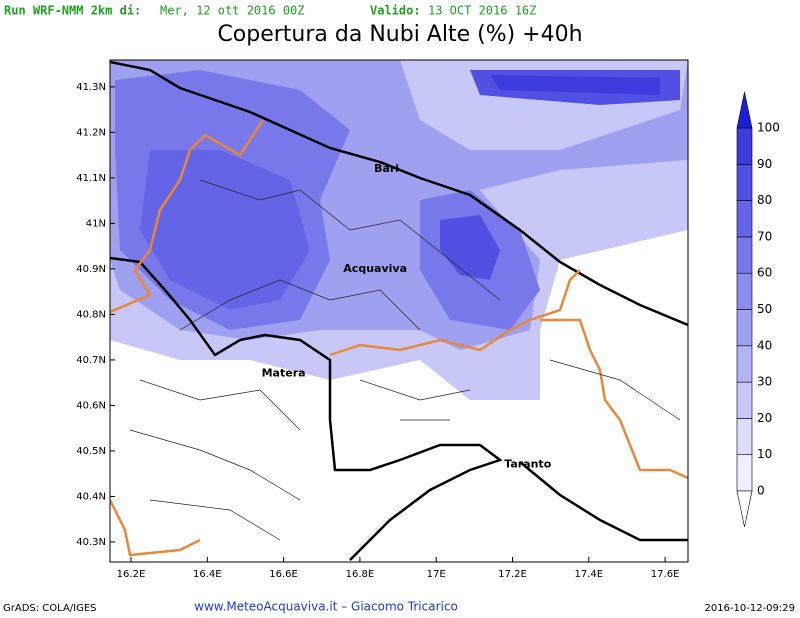 The image size is (800, 618). What do you see at coordinates (764, 200) in the screenshot?
I see `colorbar-label: 80` at bounding box center [764, 200].